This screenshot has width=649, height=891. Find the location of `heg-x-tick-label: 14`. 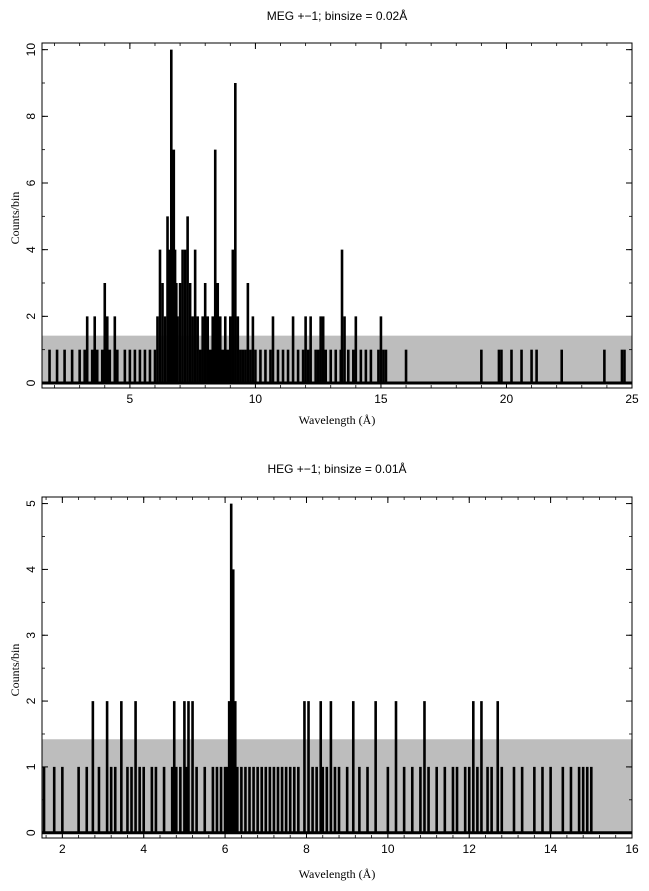

heg-x-tick-label: 14 is located at coordinates (551, 849).